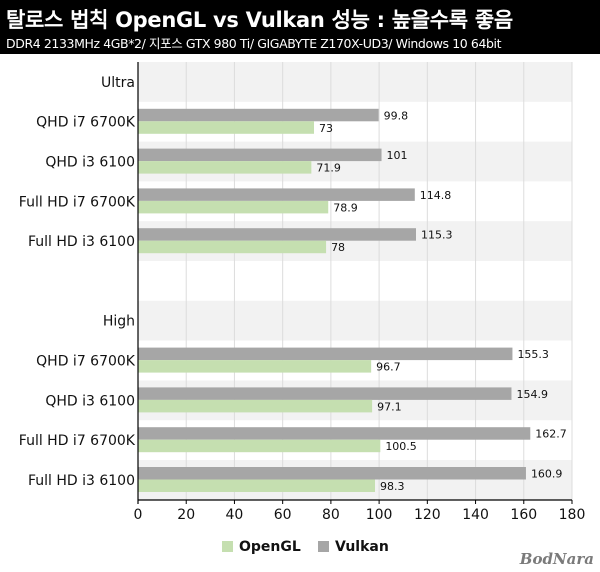 Image resolution: width=600 pixels, height=572 pixels. Describe the element at coordinates (270, 547) in the screenshot. I see `legend-label-opengl: OpenGL` at that location.